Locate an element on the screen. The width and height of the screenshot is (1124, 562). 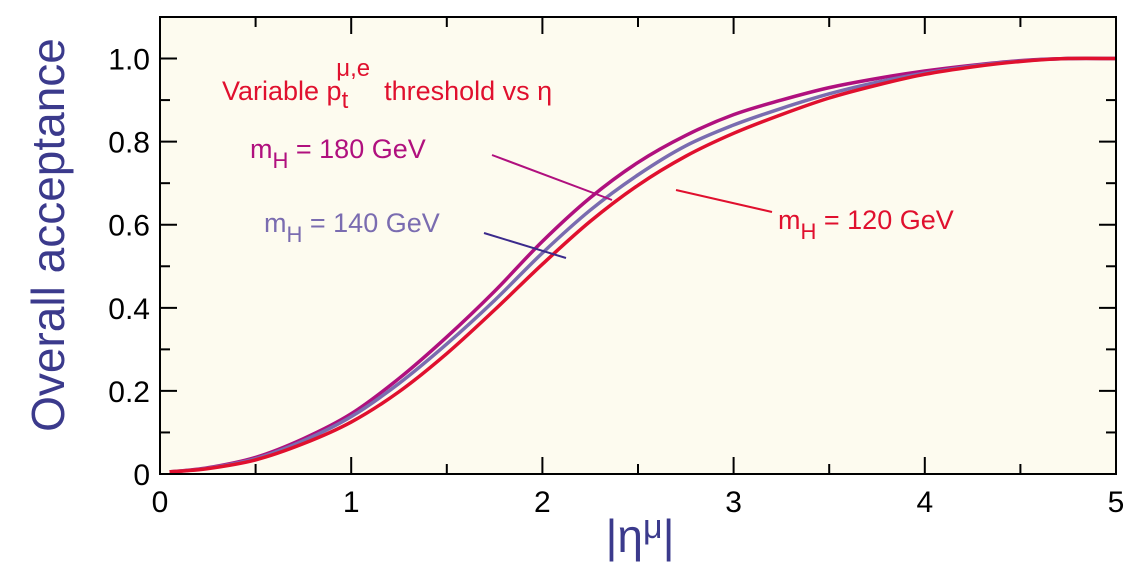
y-tick-label: 0.4 is located at coordinates (129, 309).